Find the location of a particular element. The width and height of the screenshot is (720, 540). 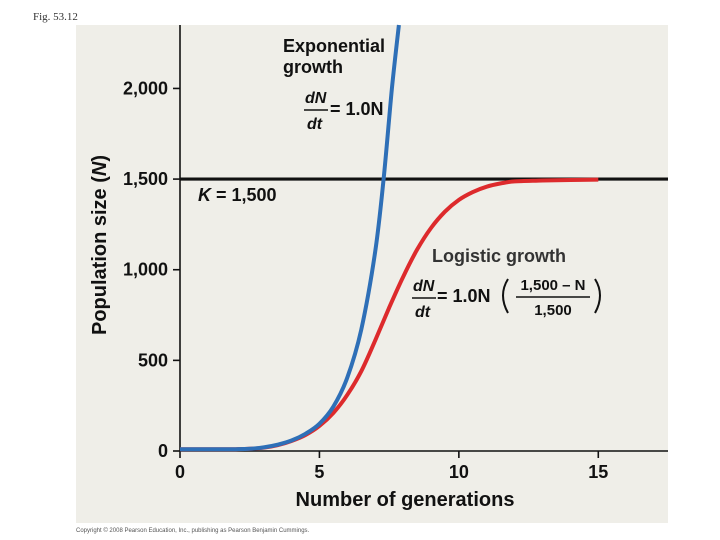

log-eq-numerator: dN is located at coordinates (424, 286).